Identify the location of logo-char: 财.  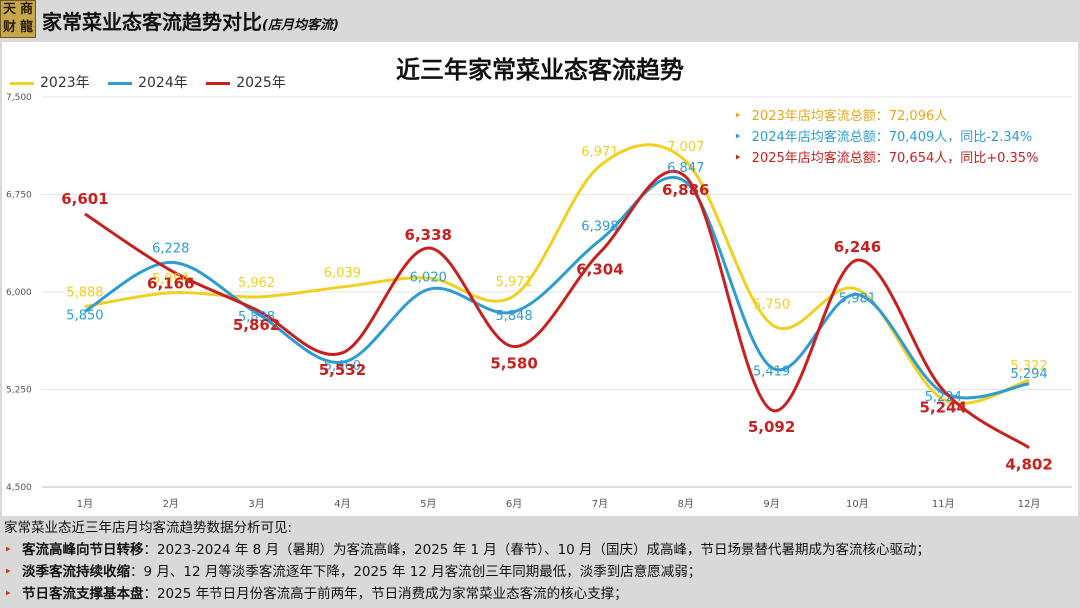
(9, 27).